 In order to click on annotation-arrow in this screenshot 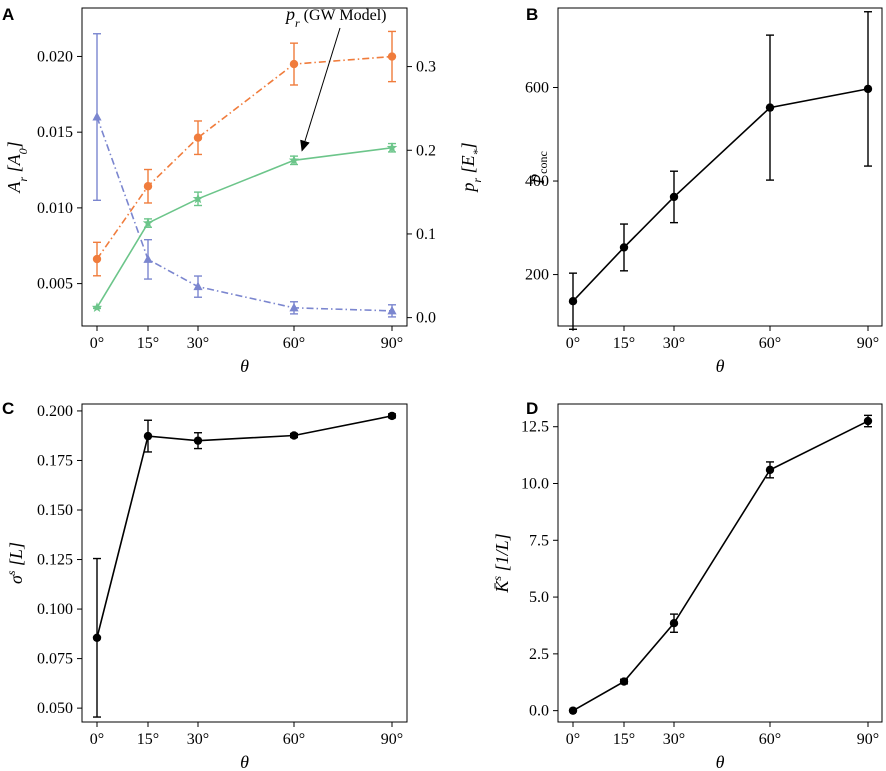, I will do `click(320, 89)`.